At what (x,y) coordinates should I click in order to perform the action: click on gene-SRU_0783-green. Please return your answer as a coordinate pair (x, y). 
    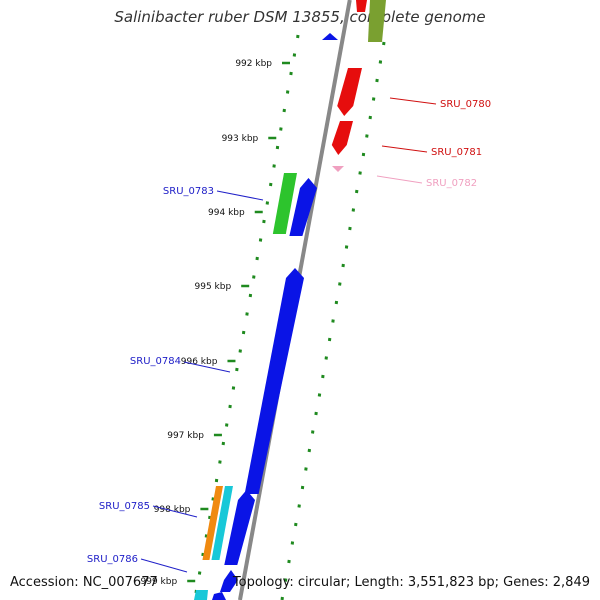
    Looking at the image, I should click on (284, 203).